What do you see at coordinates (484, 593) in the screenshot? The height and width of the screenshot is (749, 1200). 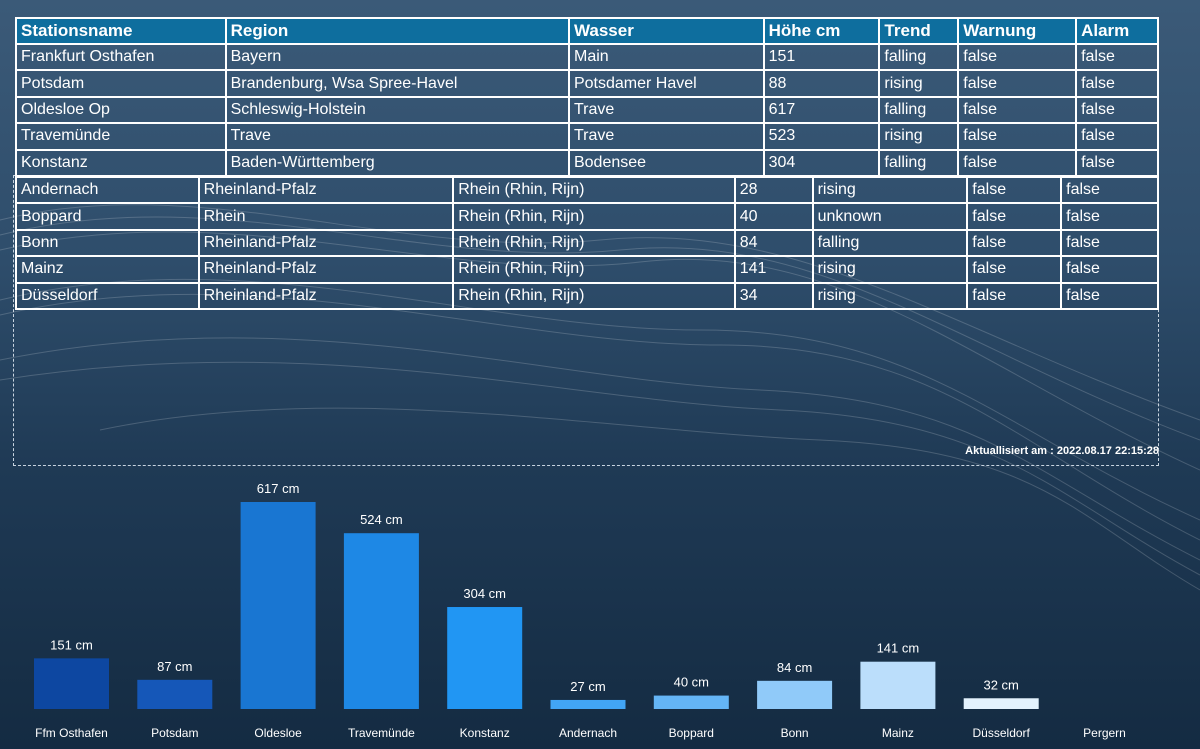 I see `bar-value-label: 304 cm` at bounding box center [484, 593].